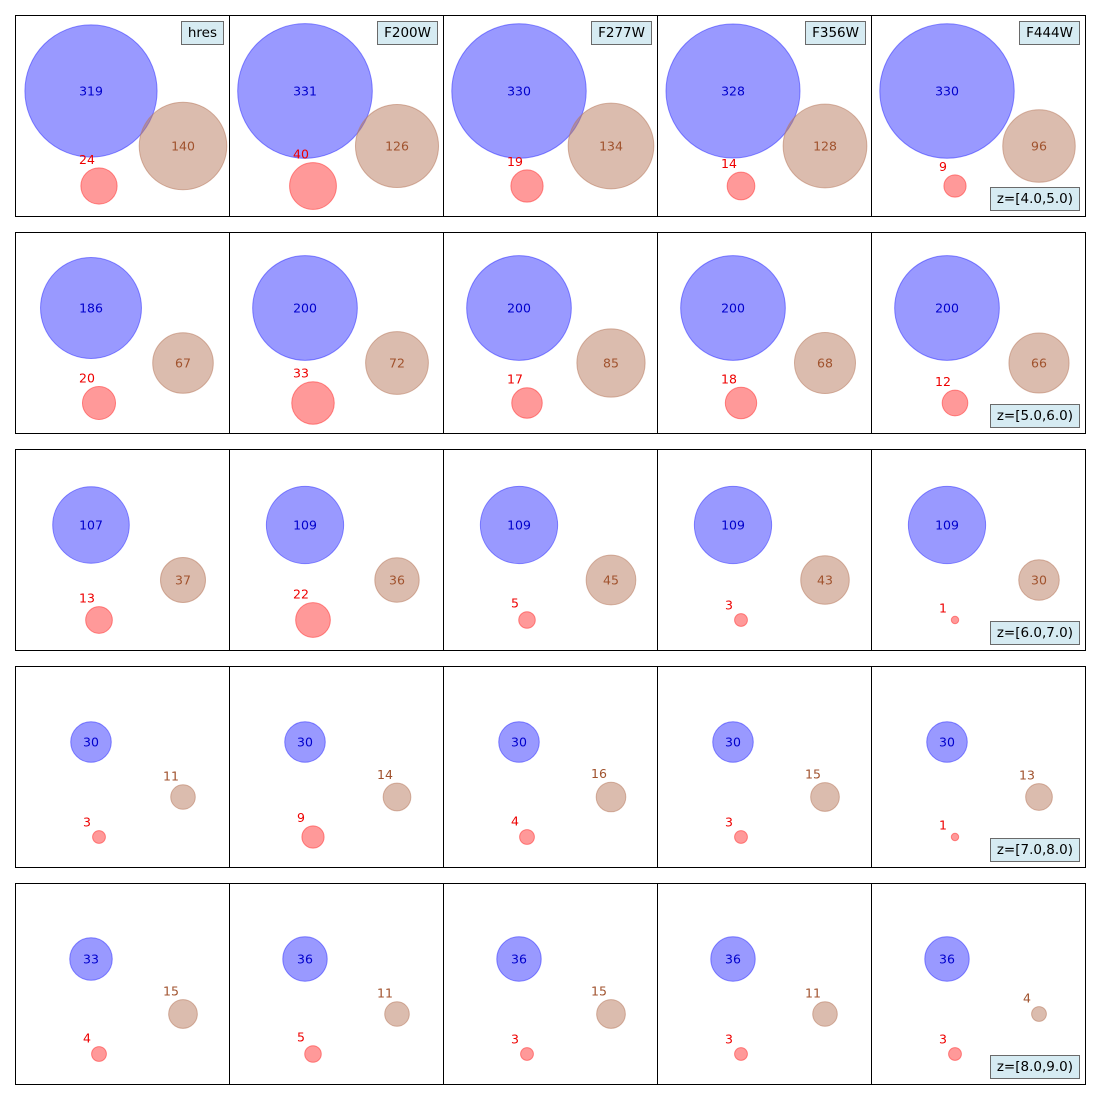 The width and height of the screenshot is (1100, 1100). I want to click on panel-plot: 30 16 4, so click(562, 783).